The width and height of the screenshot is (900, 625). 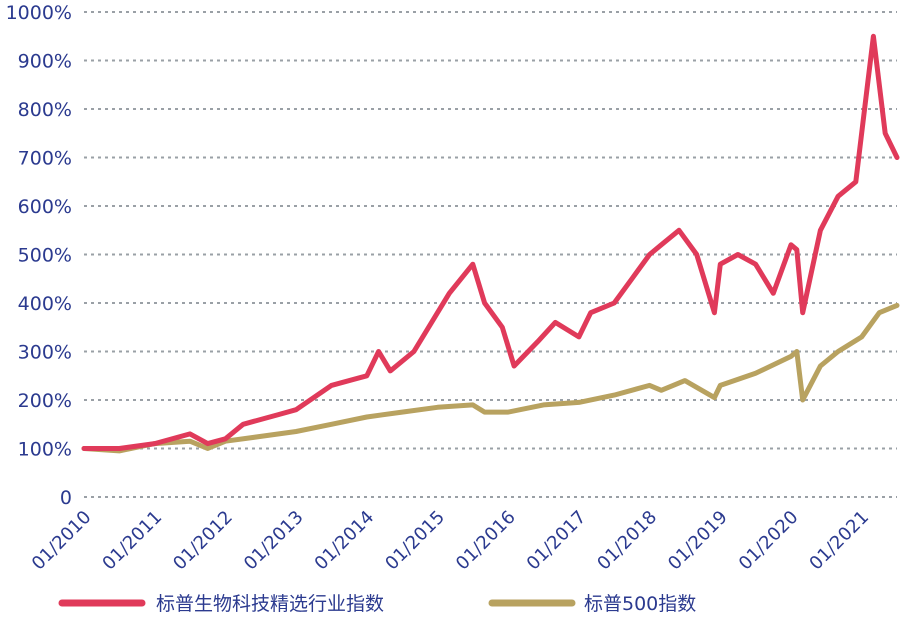 I want to click on x-tick-label: 01/2010, so click(x=62, y=541).